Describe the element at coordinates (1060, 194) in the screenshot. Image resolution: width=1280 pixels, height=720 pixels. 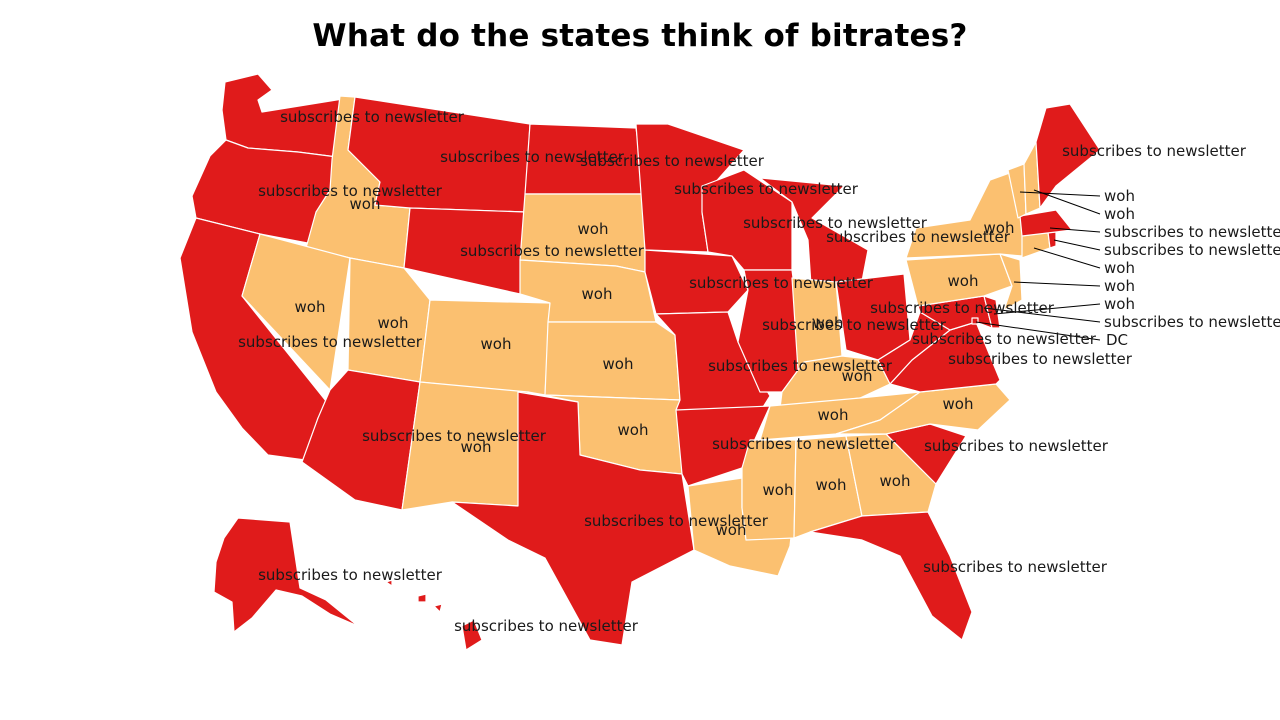
I see `leader-vt` at that location.